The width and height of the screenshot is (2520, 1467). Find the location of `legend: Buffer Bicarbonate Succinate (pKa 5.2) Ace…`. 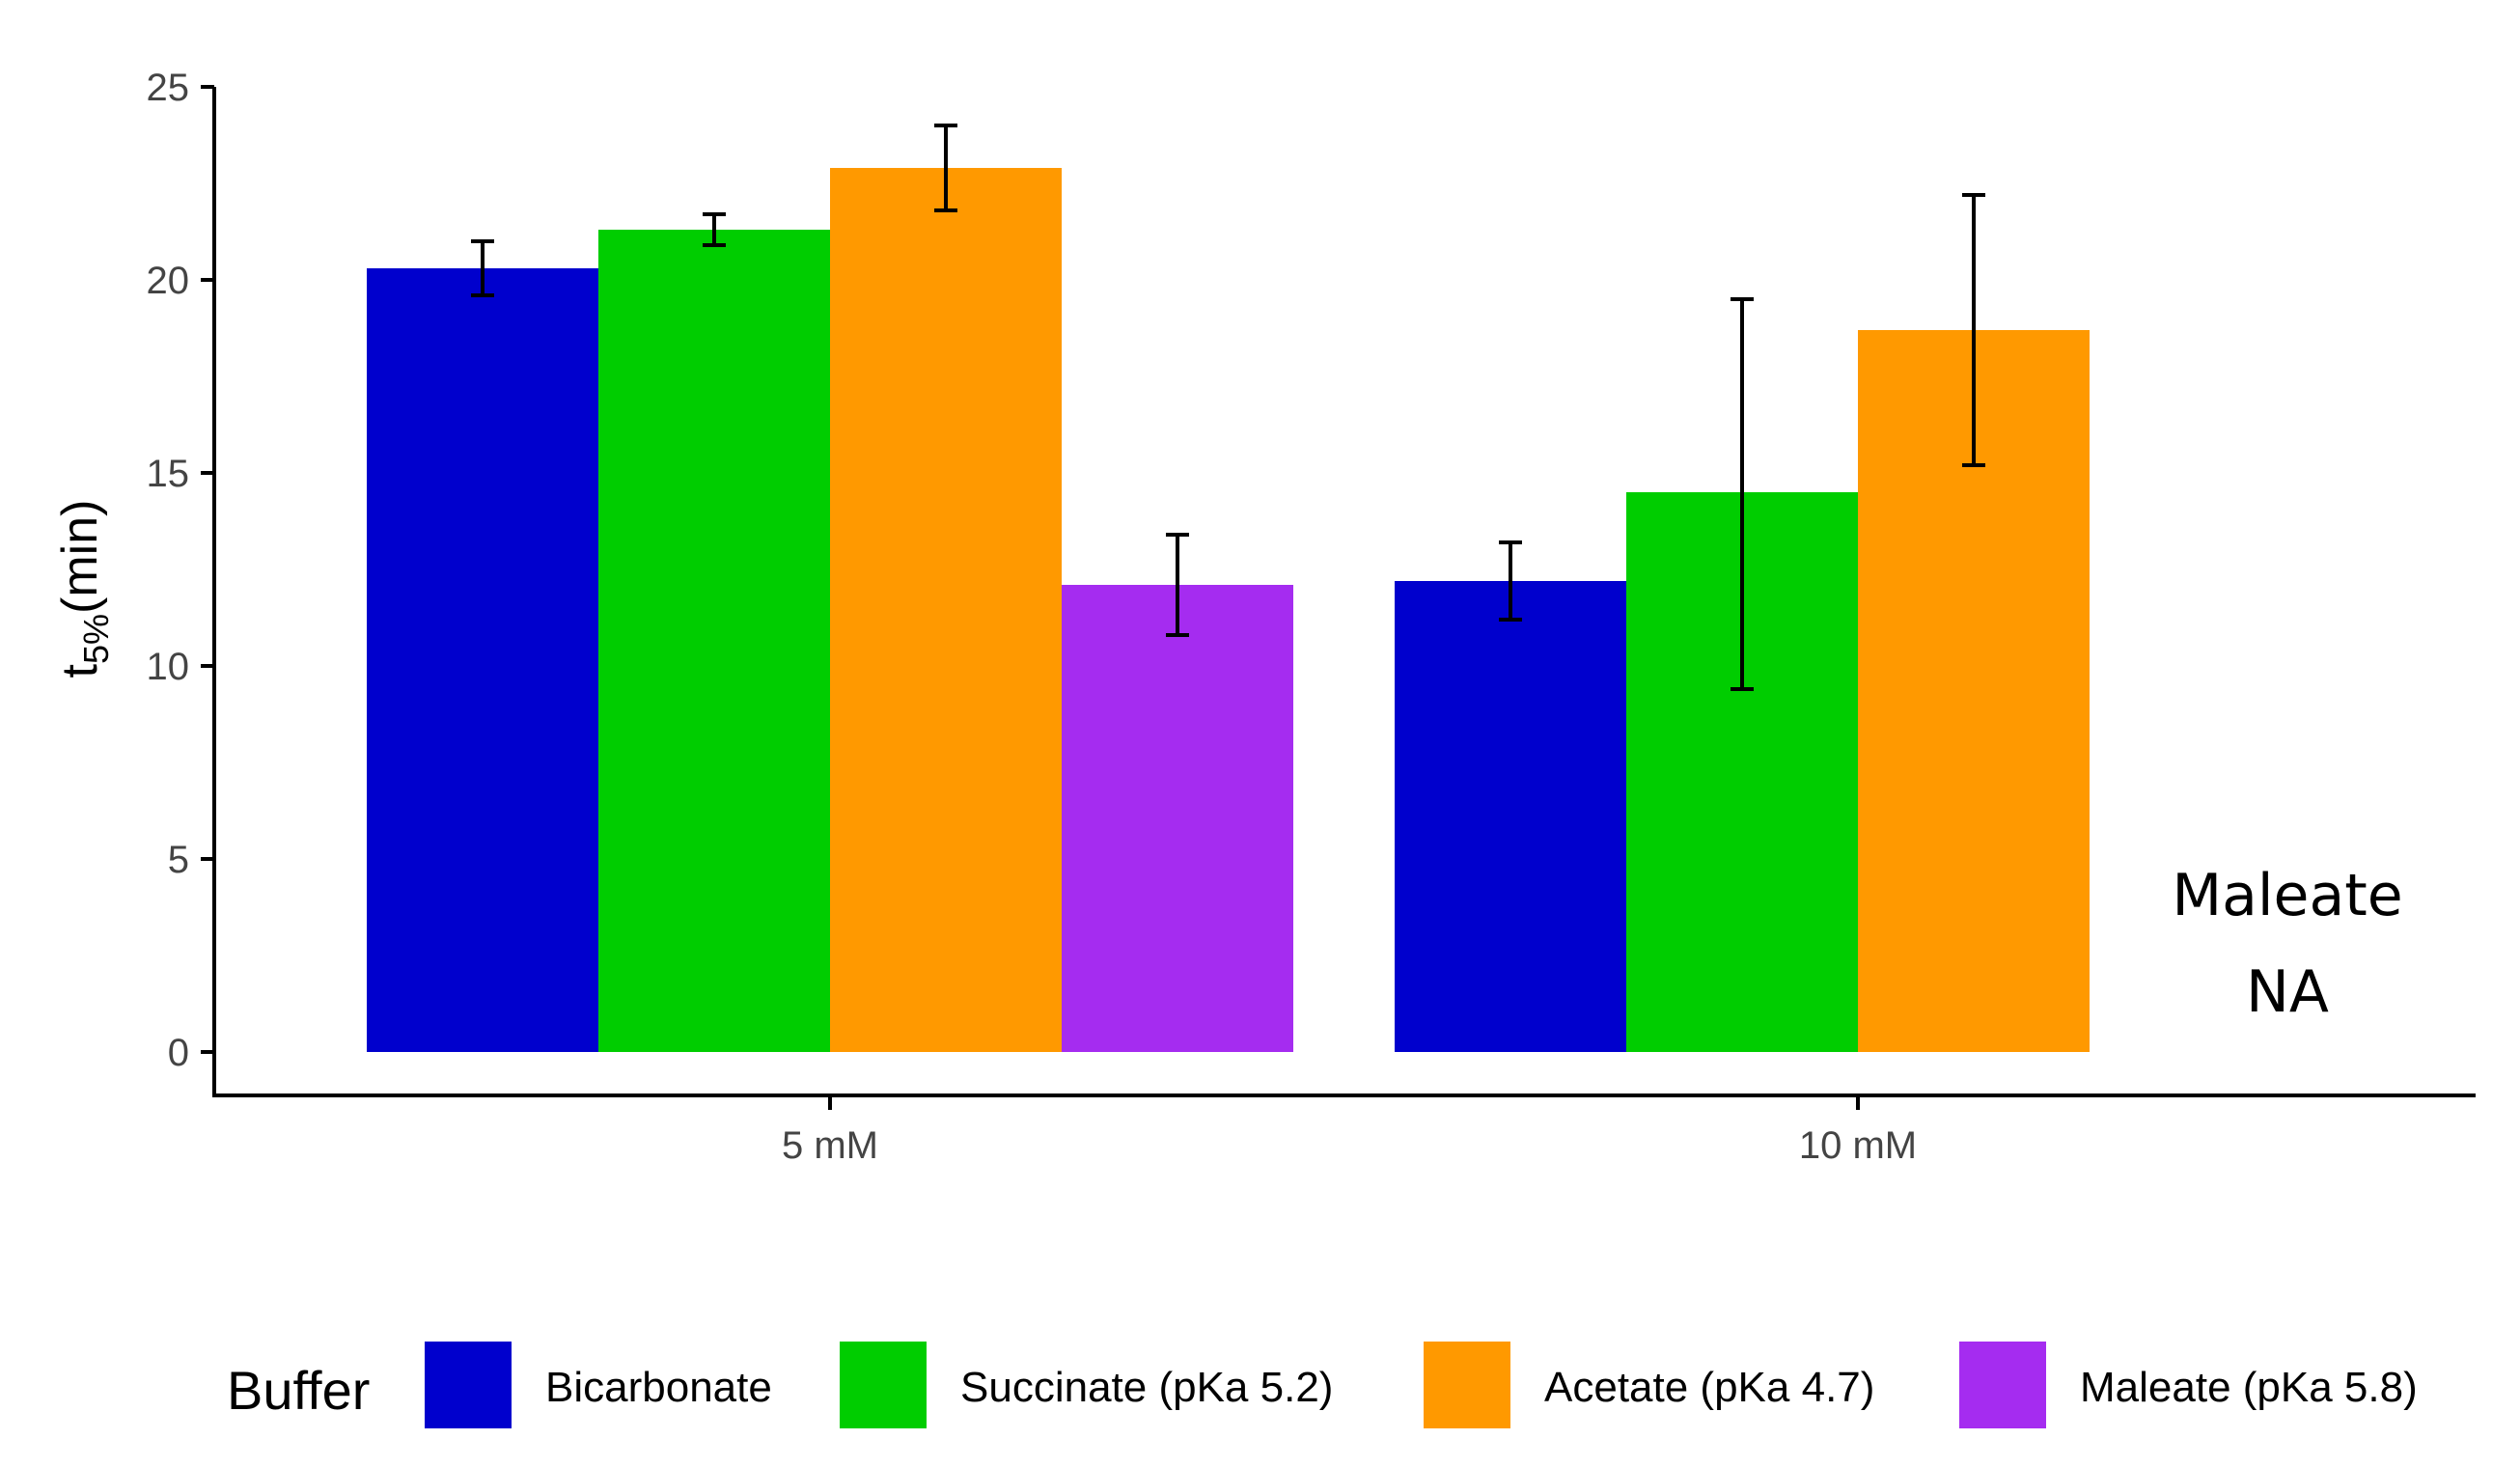

legend: Buffer Bicarbonate Succinate (pKa 5.2) Ace… is located at coordinates (1322, 1385).